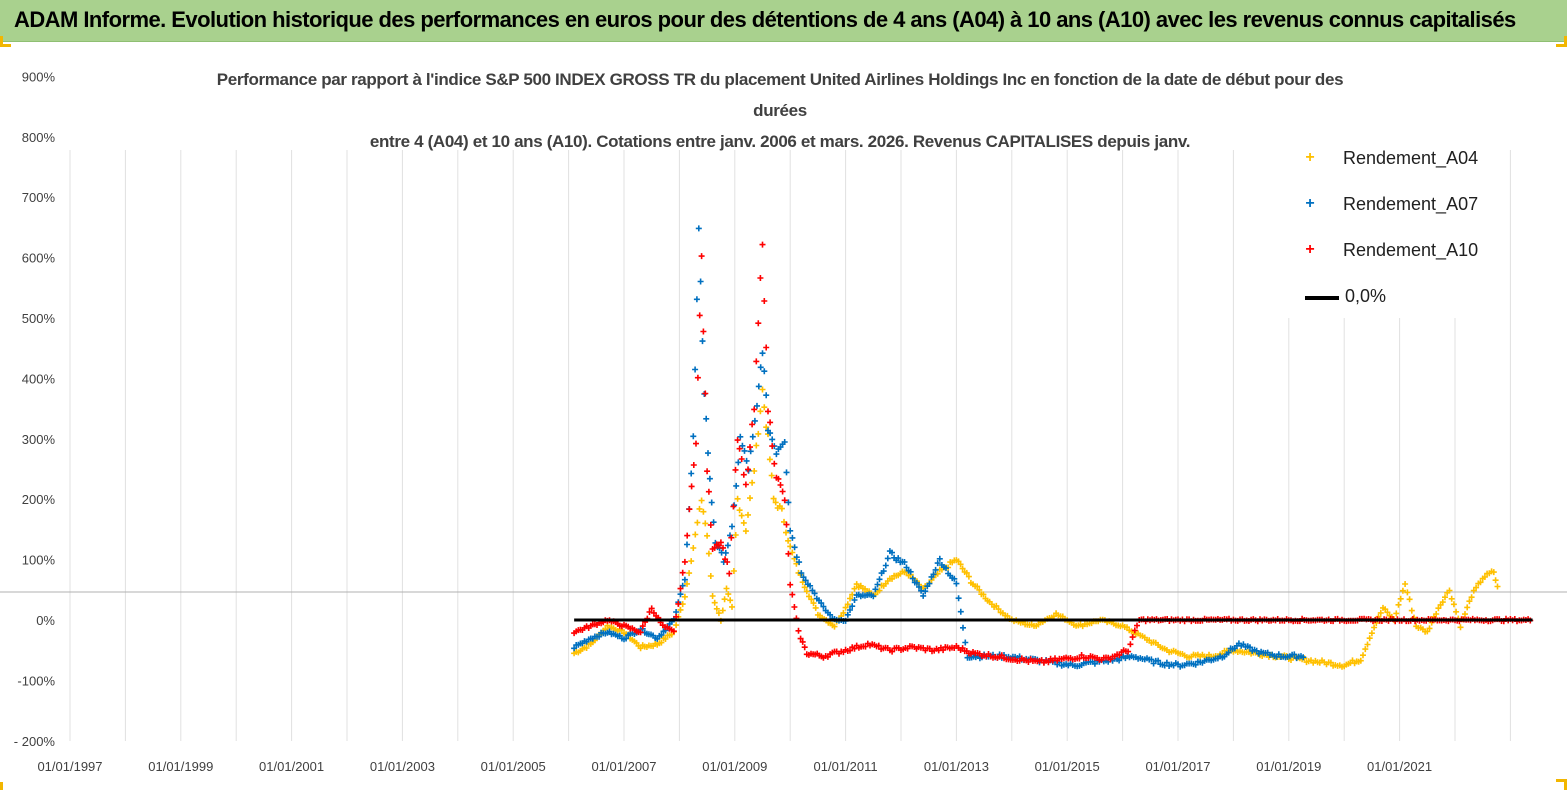  Describe the element at coordinates (39, 378) in the screenshot. I see `y-tick-label: 400%` at that location.